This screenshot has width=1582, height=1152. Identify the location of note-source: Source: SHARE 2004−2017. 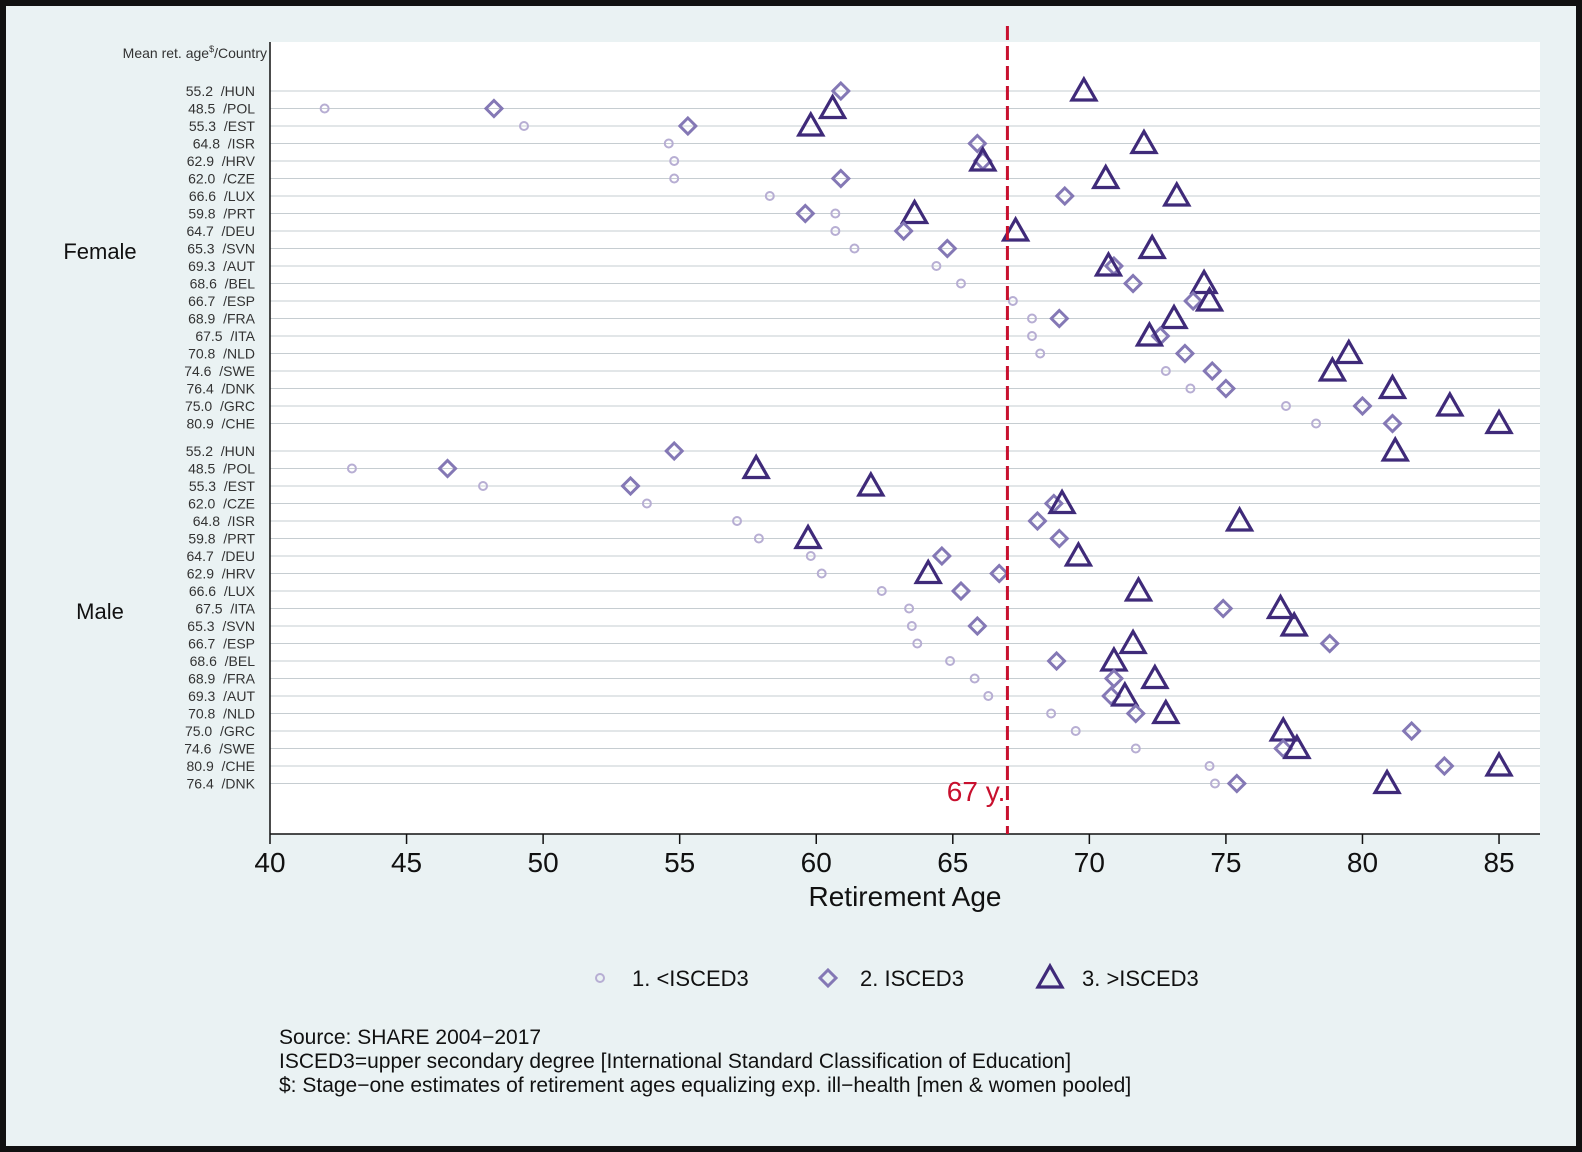
(410, 1037).